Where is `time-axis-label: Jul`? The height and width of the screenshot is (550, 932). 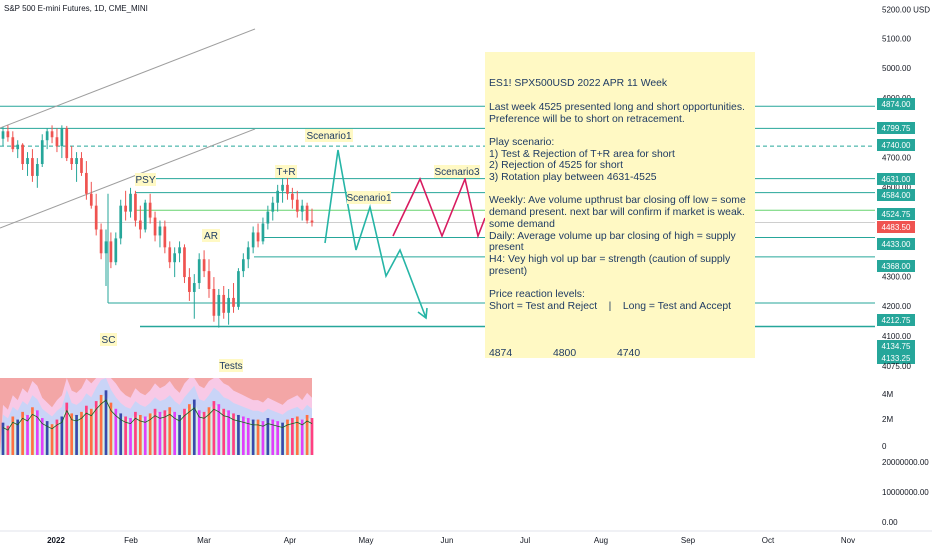 time-axis-label: Jul is located at coordinates (525, 540).